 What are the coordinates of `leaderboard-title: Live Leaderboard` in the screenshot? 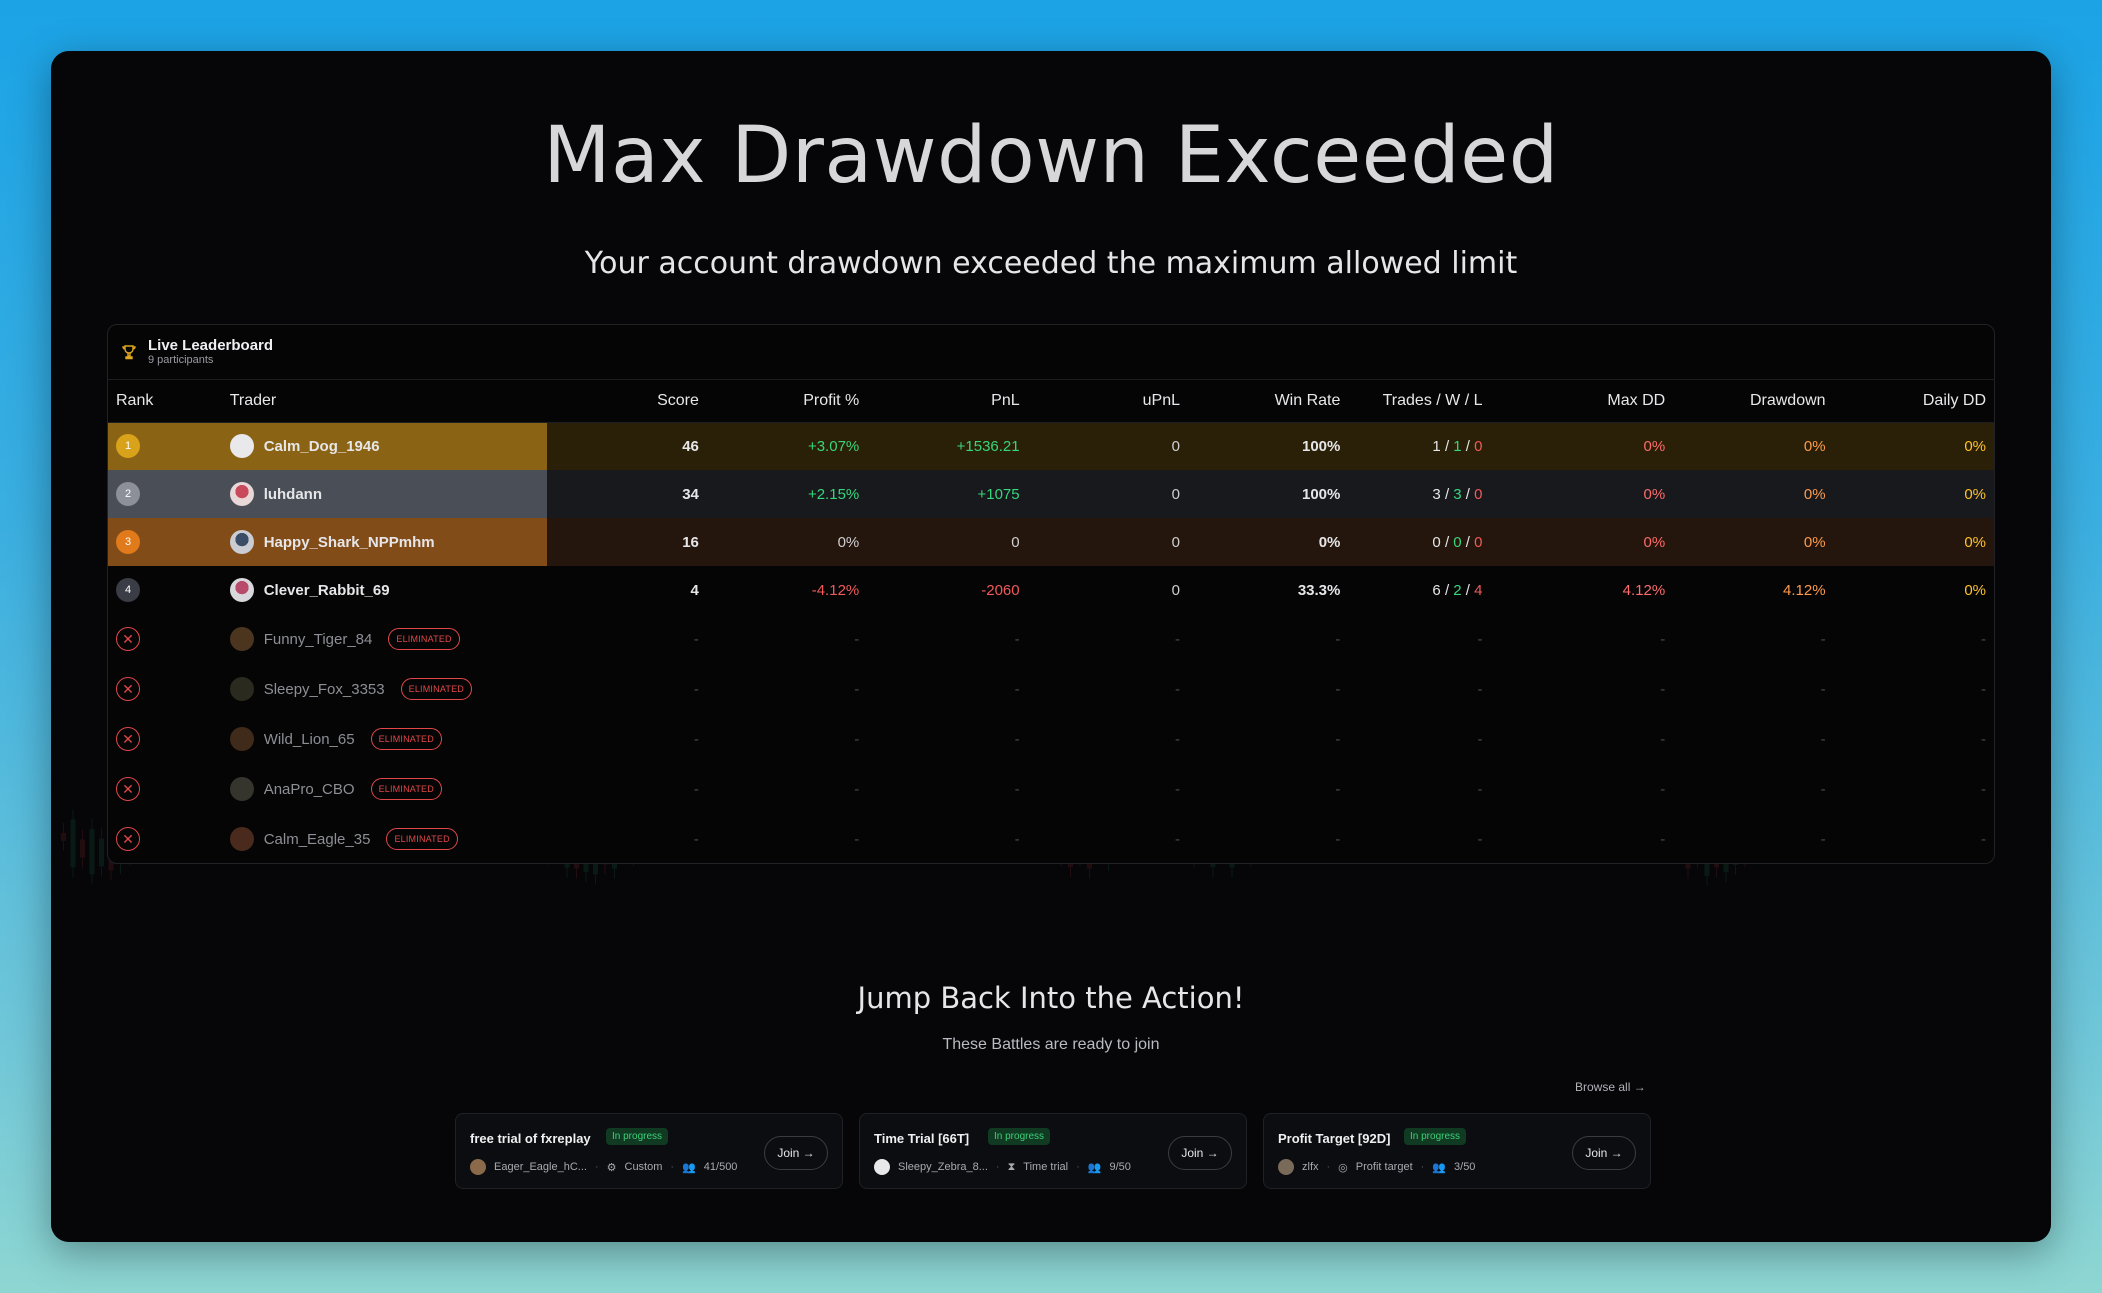 It's located at (211, 345).